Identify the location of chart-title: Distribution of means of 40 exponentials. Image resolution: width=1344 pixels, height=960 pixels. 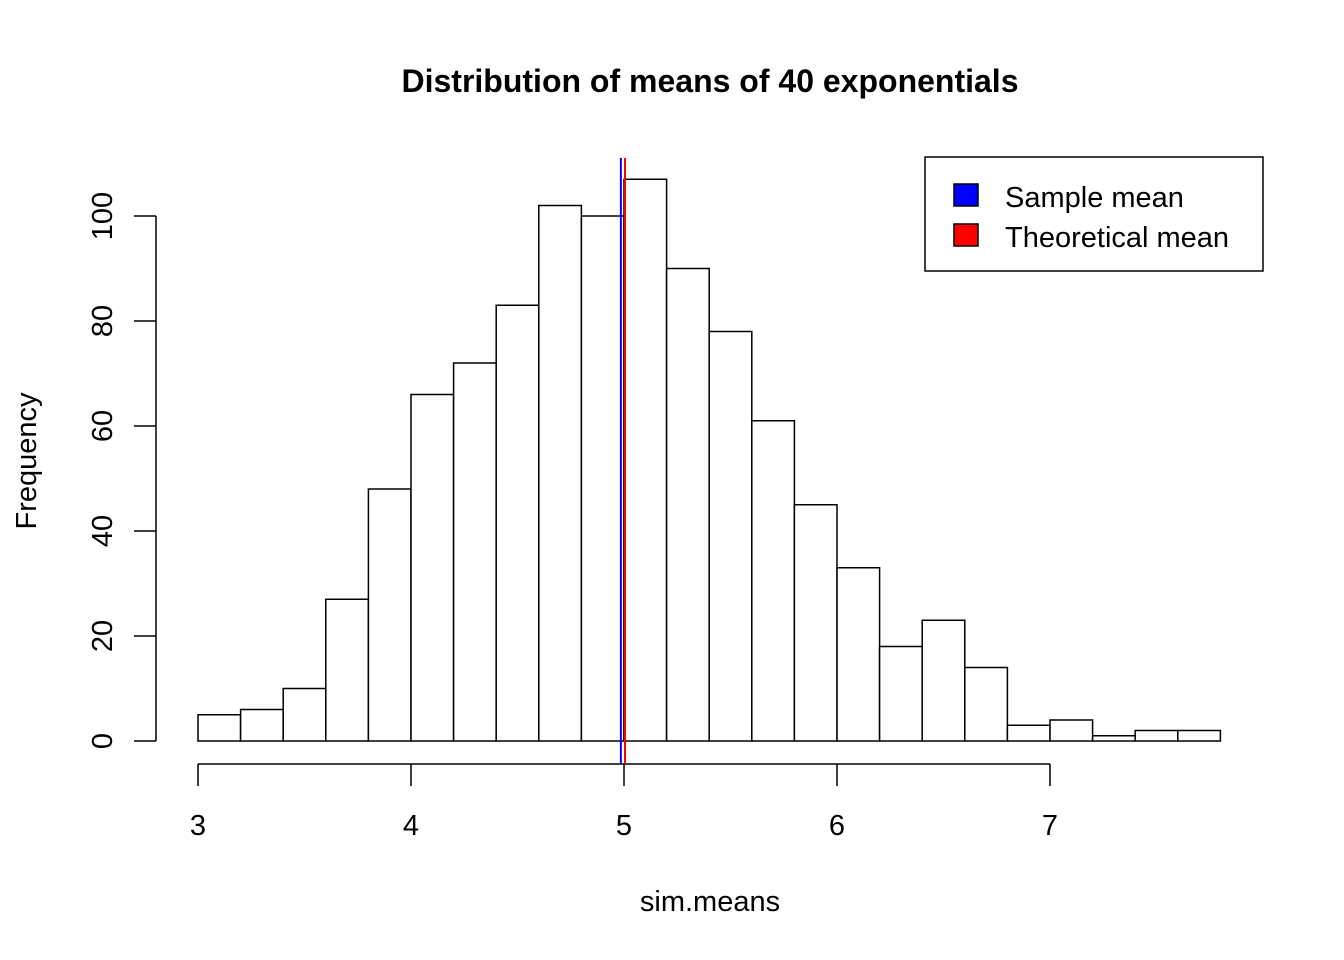
(710, 81).